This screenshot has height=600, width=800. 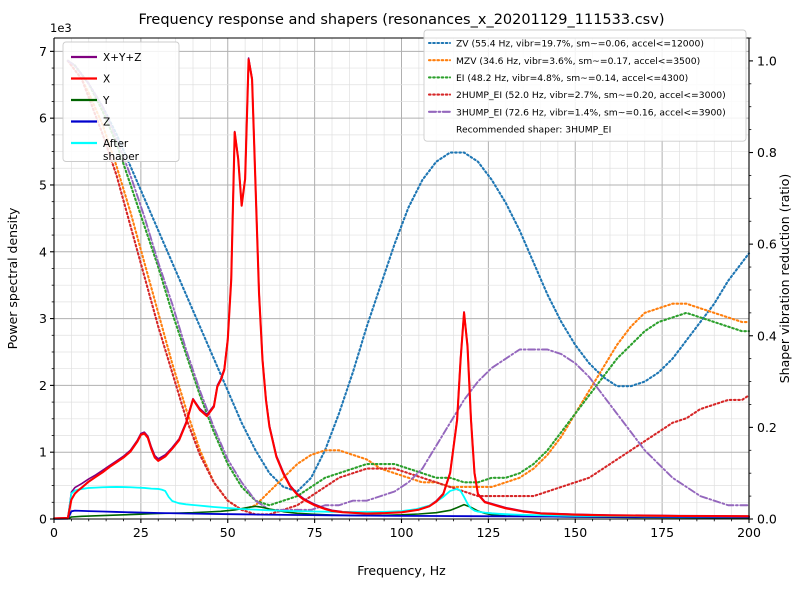 I want to click on recommended-shaper-label: Recommended shaper: 3HUMP_EI, so click(x=533, y=130).